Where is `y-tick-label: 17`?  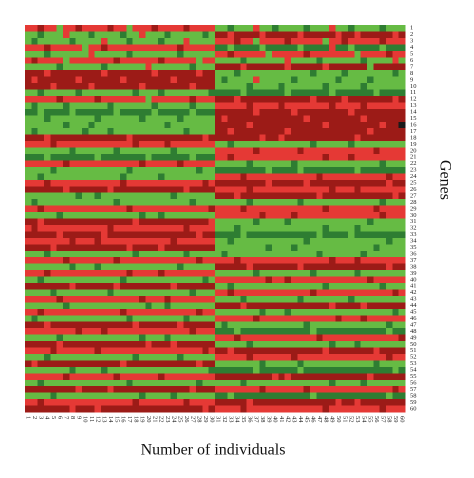
y-tick-label: 17 is located at coordinates (413, 131).